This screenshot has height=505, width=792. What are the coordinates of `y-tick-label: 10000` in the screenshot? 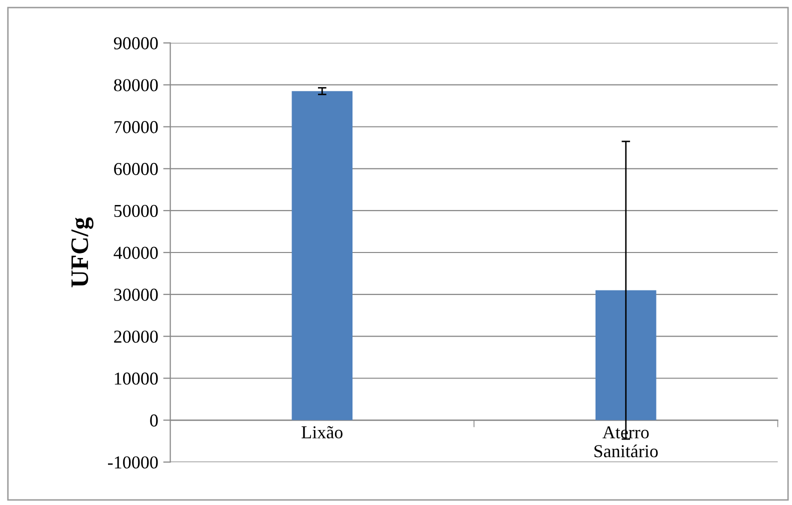 It's located at (136, 378).